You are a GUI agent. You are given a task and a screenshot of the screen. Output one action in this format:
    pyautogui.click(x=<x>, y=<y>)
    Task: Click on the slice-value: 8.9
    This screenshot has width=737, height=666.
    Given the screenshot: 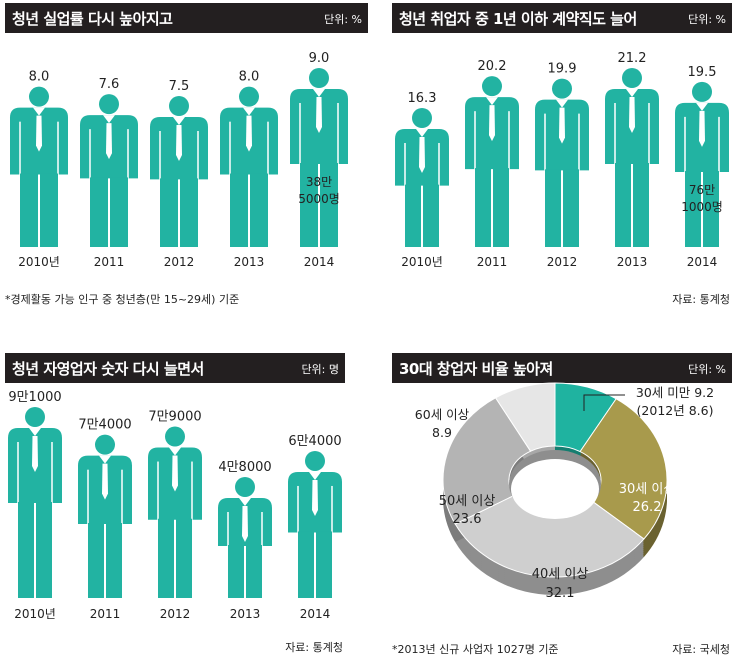 What is the action you would take?
    pyautogui.click(x=442, y=432)
    